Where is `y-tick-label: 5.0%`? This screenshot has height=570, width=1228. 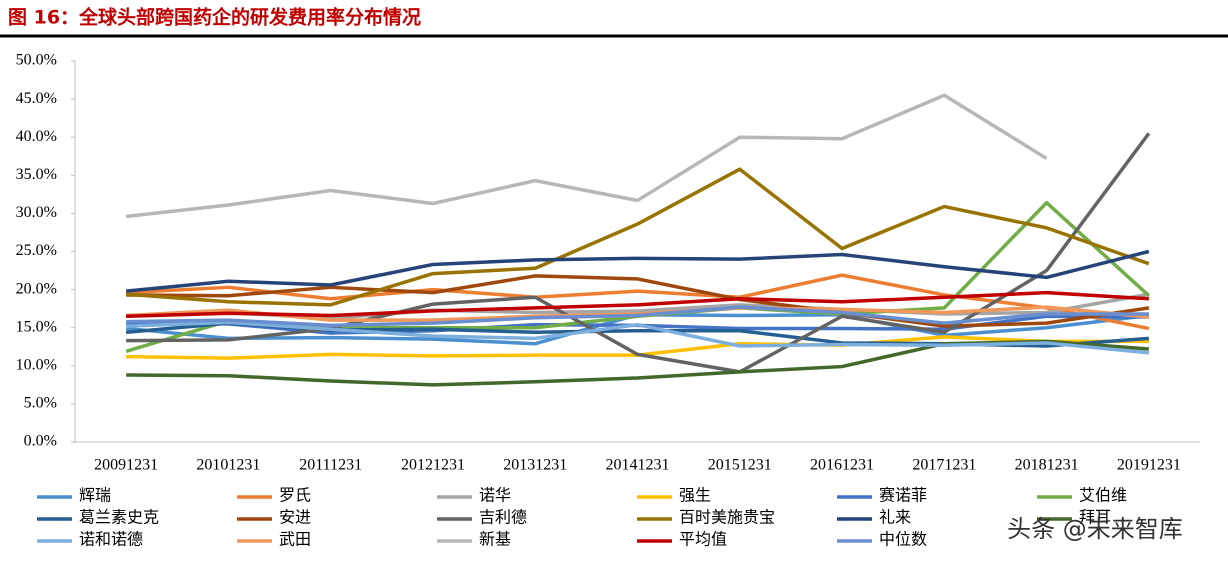
y-tick-label: 5.0% is located at coordinates (40, 403).